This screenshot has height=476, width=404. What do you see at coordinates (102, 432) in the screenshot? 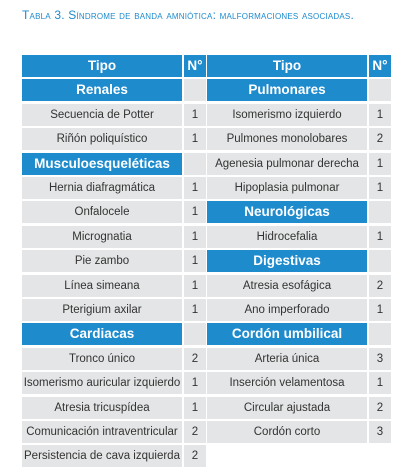
I see `row-type: Comunicación intraventricular` at bounding box center [102, 432].